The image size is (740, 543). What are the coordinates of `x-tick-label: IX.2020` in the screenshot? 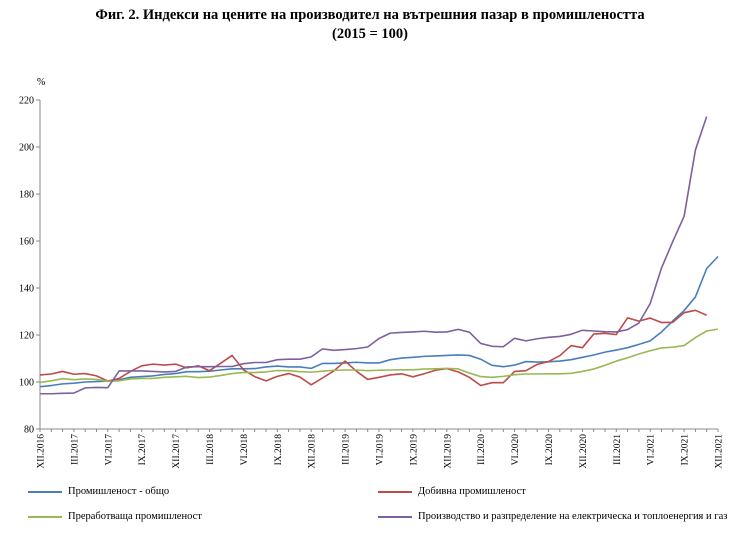 It's located at (550, 450).